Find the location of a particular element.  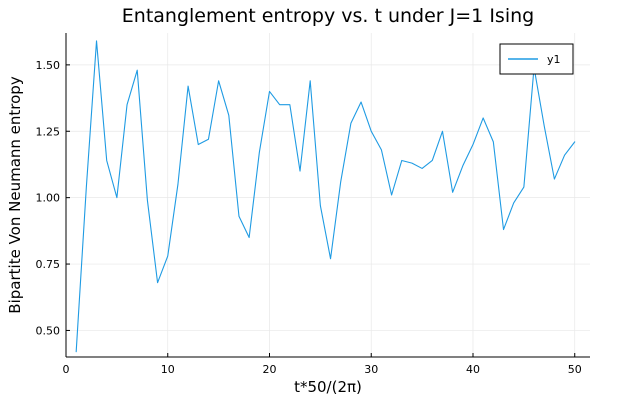

x-axis-label: t*50/(2π) is located at coordinates (328, 387).